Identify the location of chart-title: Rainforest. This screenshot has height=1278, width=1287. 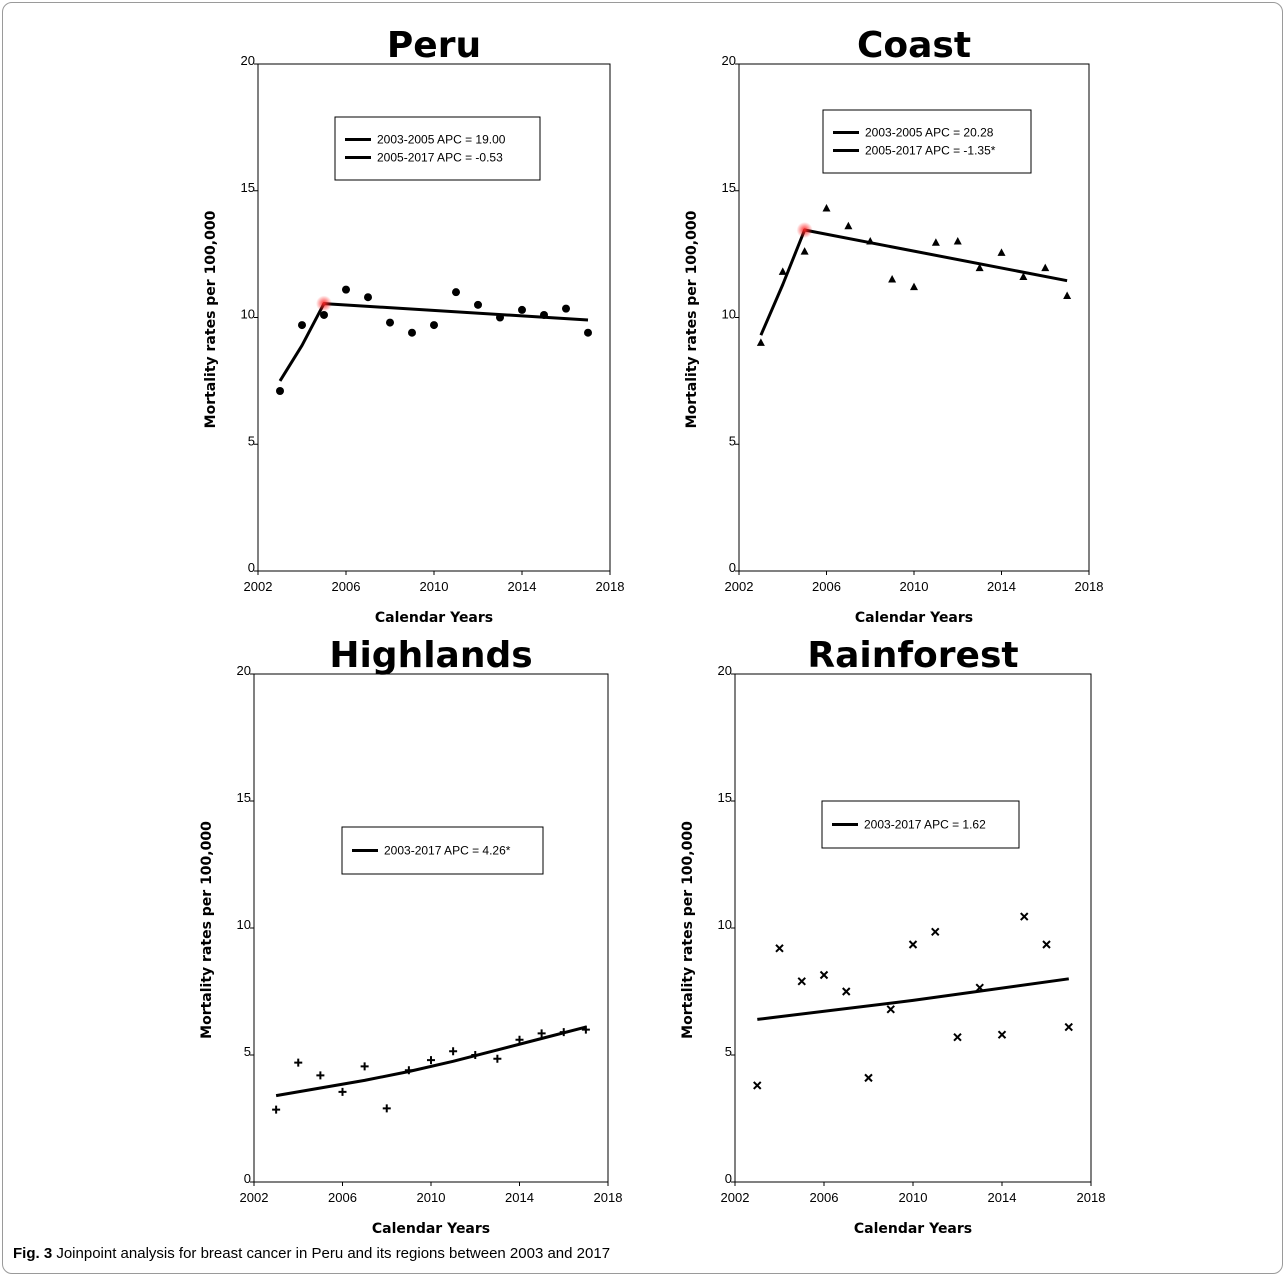
(912, 655).